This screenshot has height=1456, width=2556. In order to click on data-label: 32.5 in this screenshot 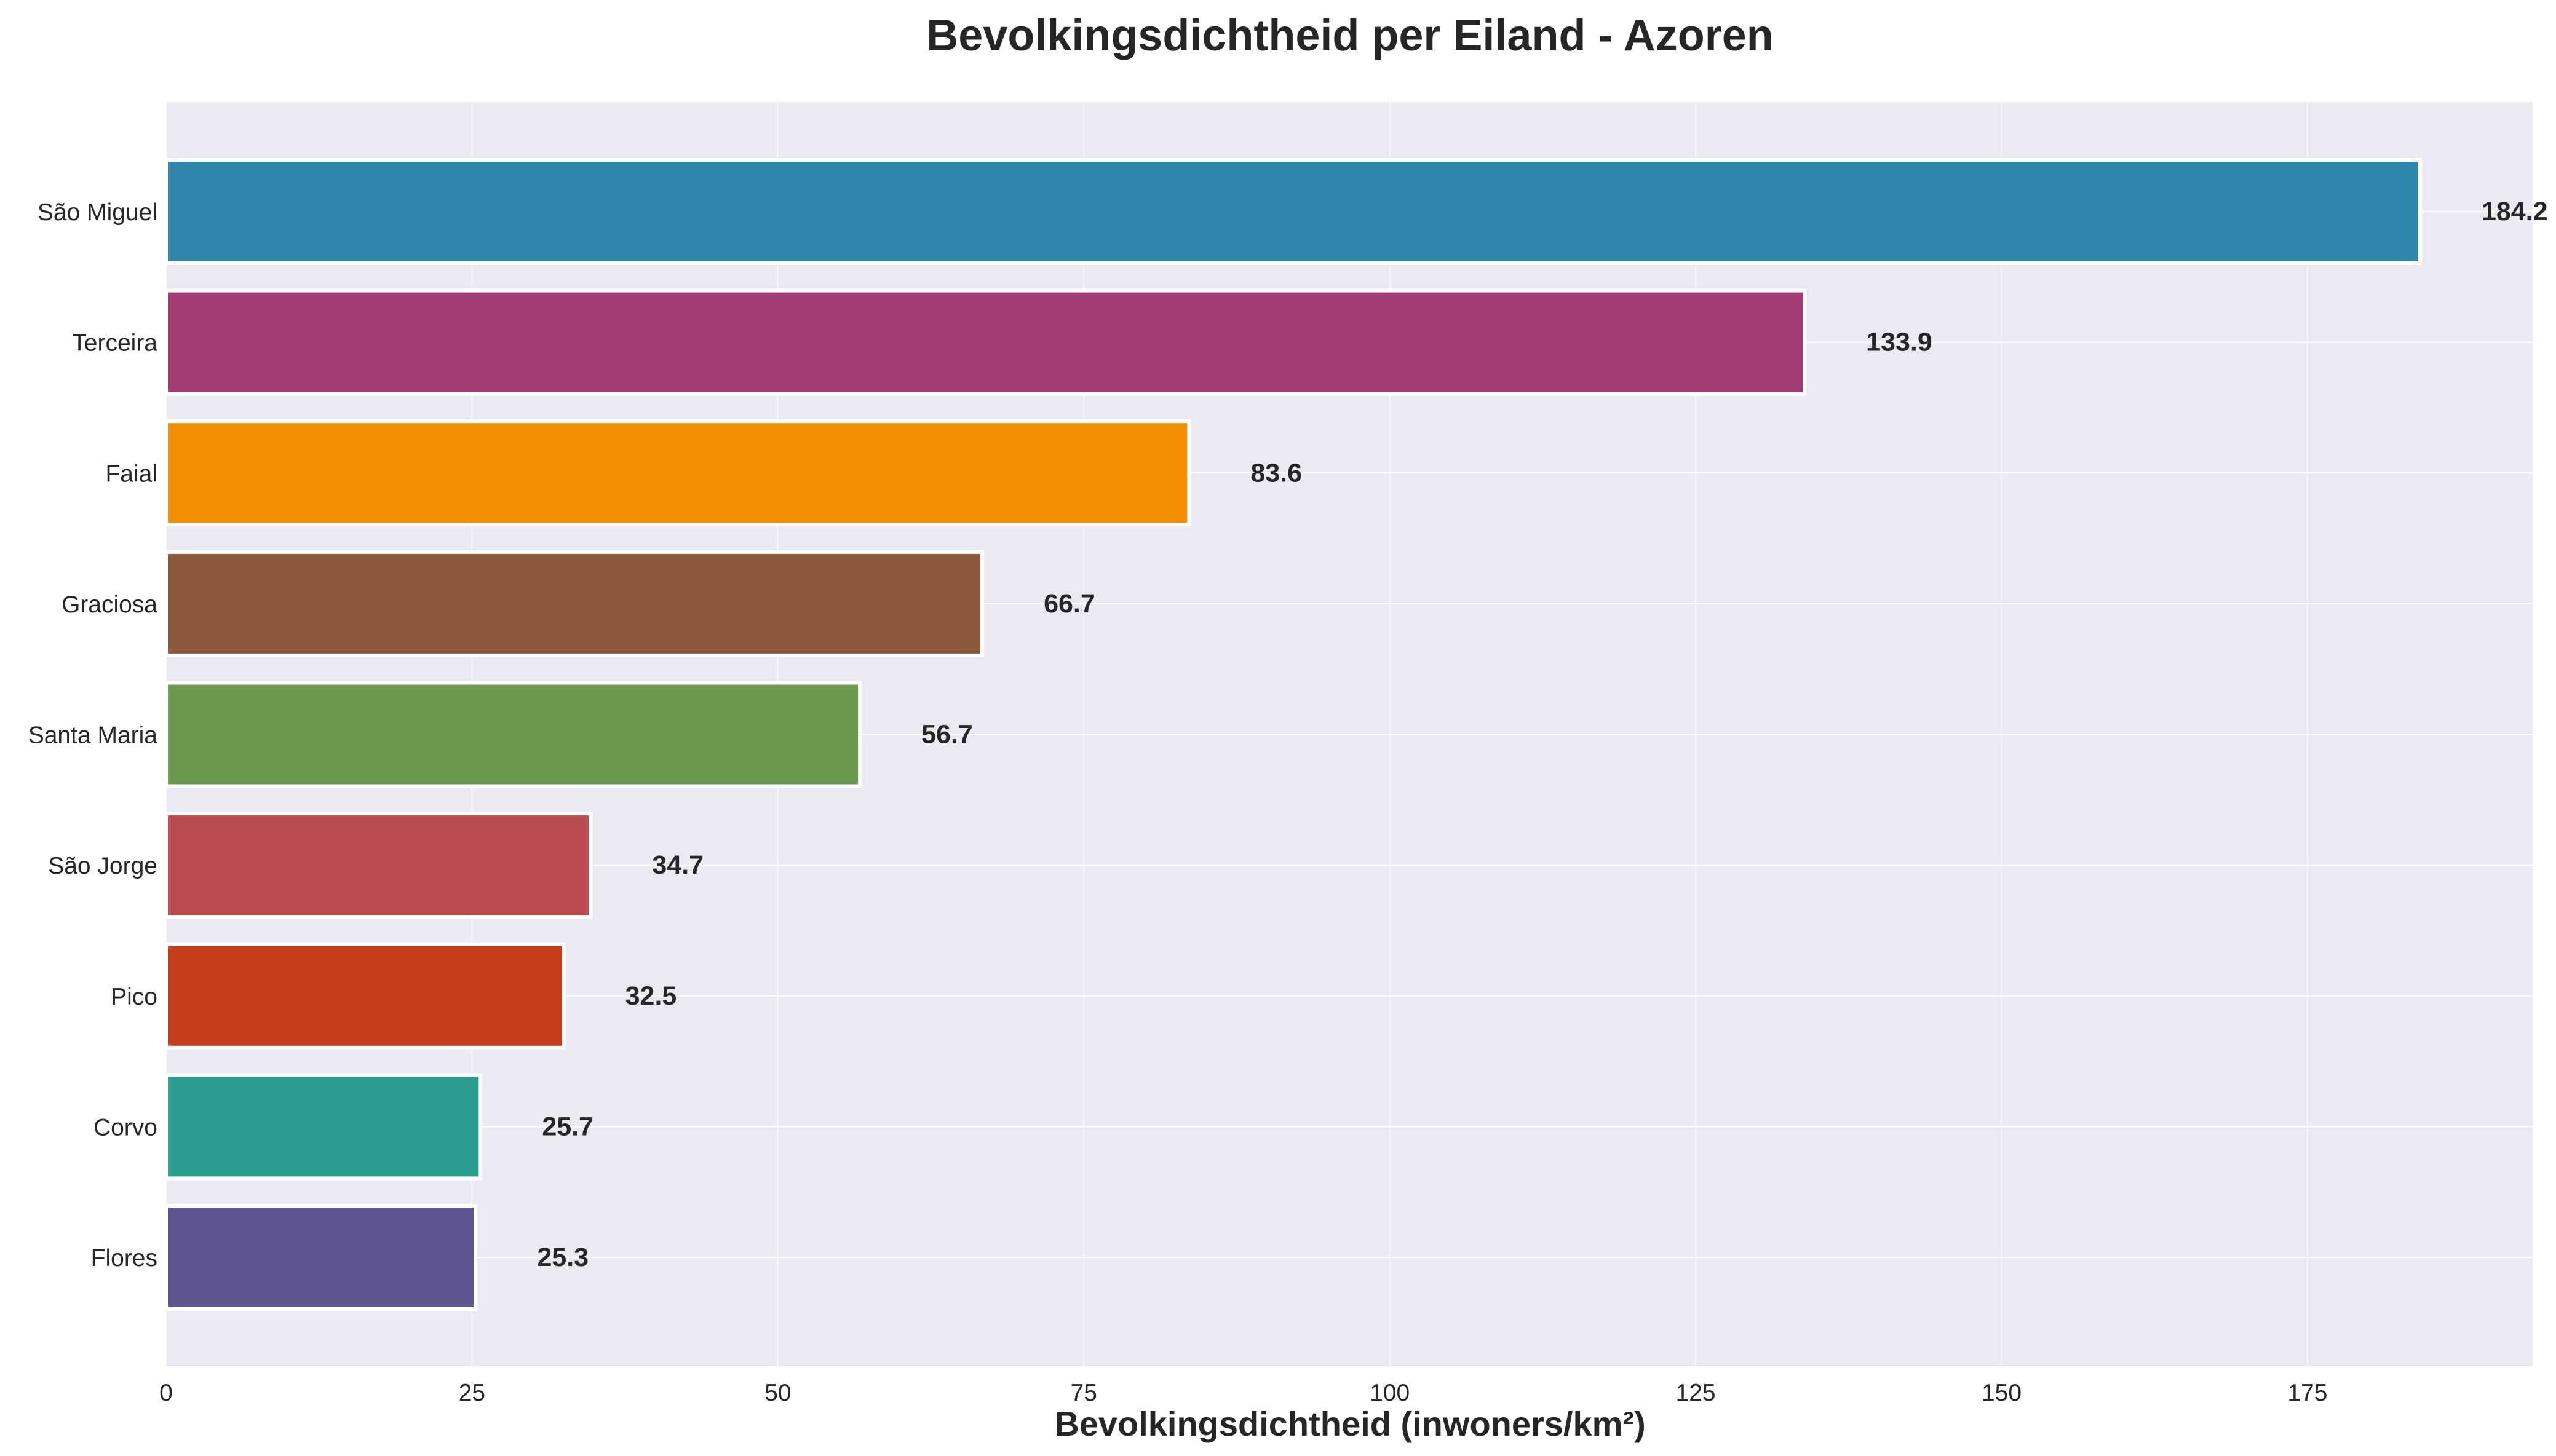, I will do `click(651, 996)`.